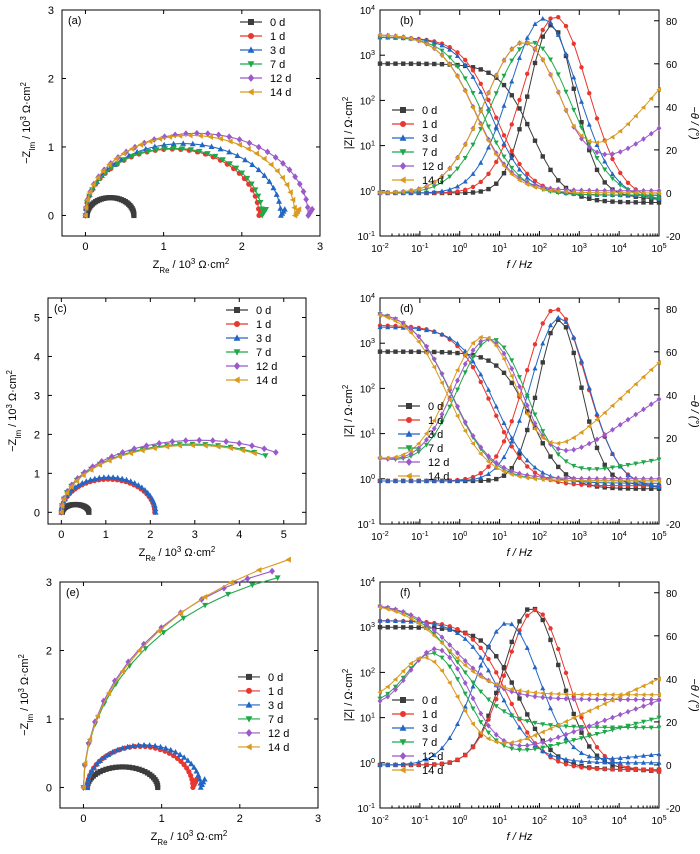 Image resolution: width=700 pixels, height=854 pixels. Describe the element at coordinates (429, 125) in the screenshot. I see `legend-label: 1 d` at that location.